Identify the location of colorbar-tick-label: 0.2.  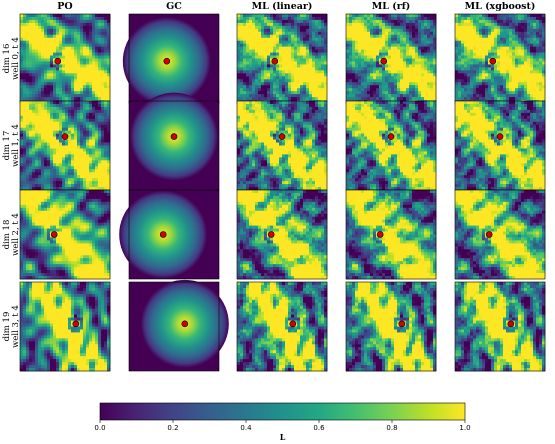
(172, 428).